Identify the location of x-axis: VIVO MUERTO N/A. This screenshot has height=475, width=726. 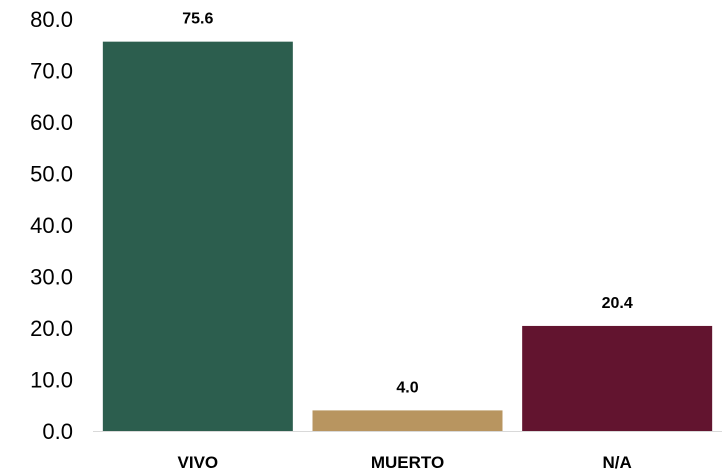
(407, 451).